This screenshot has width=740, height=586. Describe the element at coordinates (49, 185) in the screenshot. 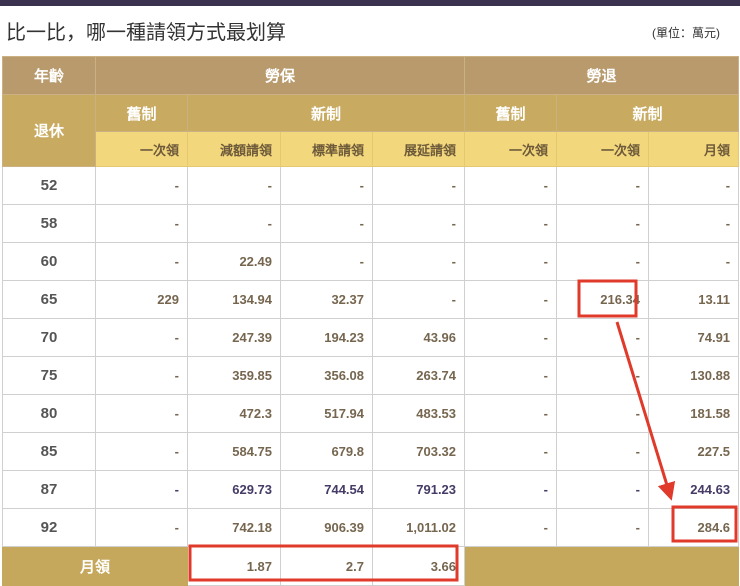

I see `age-cell: 52` at that location.